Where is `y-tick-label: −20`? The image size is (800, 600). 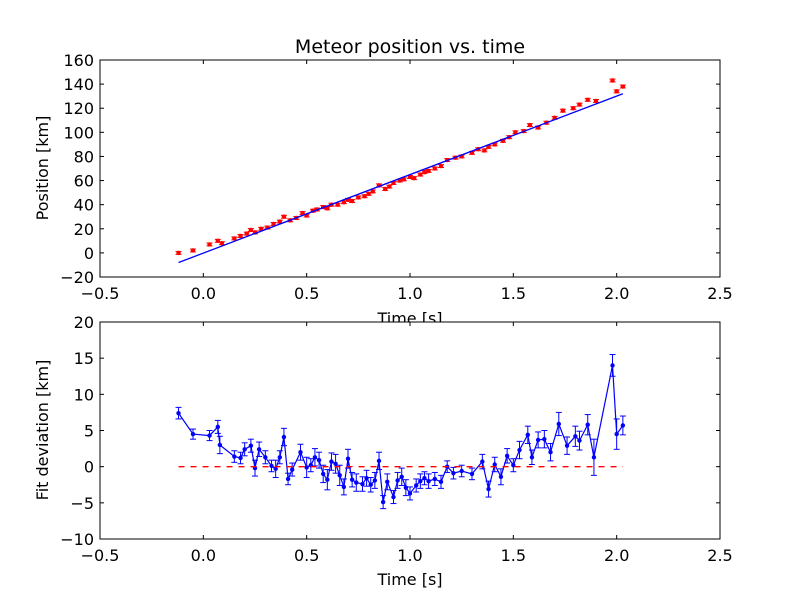 y-tick-label: −20 is located at coordinates (77, 277).